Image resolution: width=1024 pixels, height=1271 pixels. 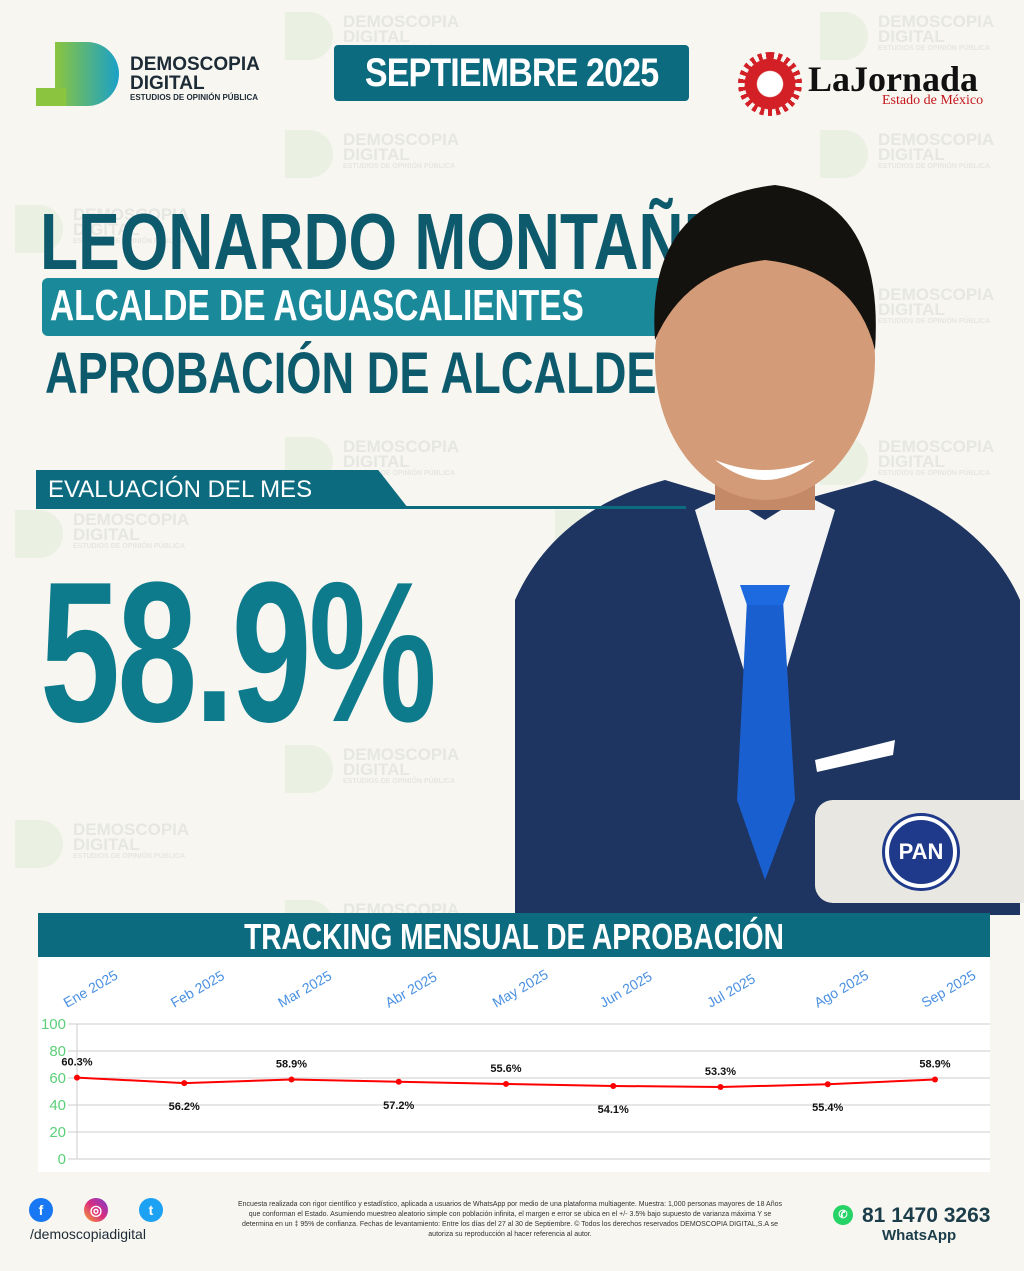 I want to click on twitter-icon: t, so click(x=151, y=1210).